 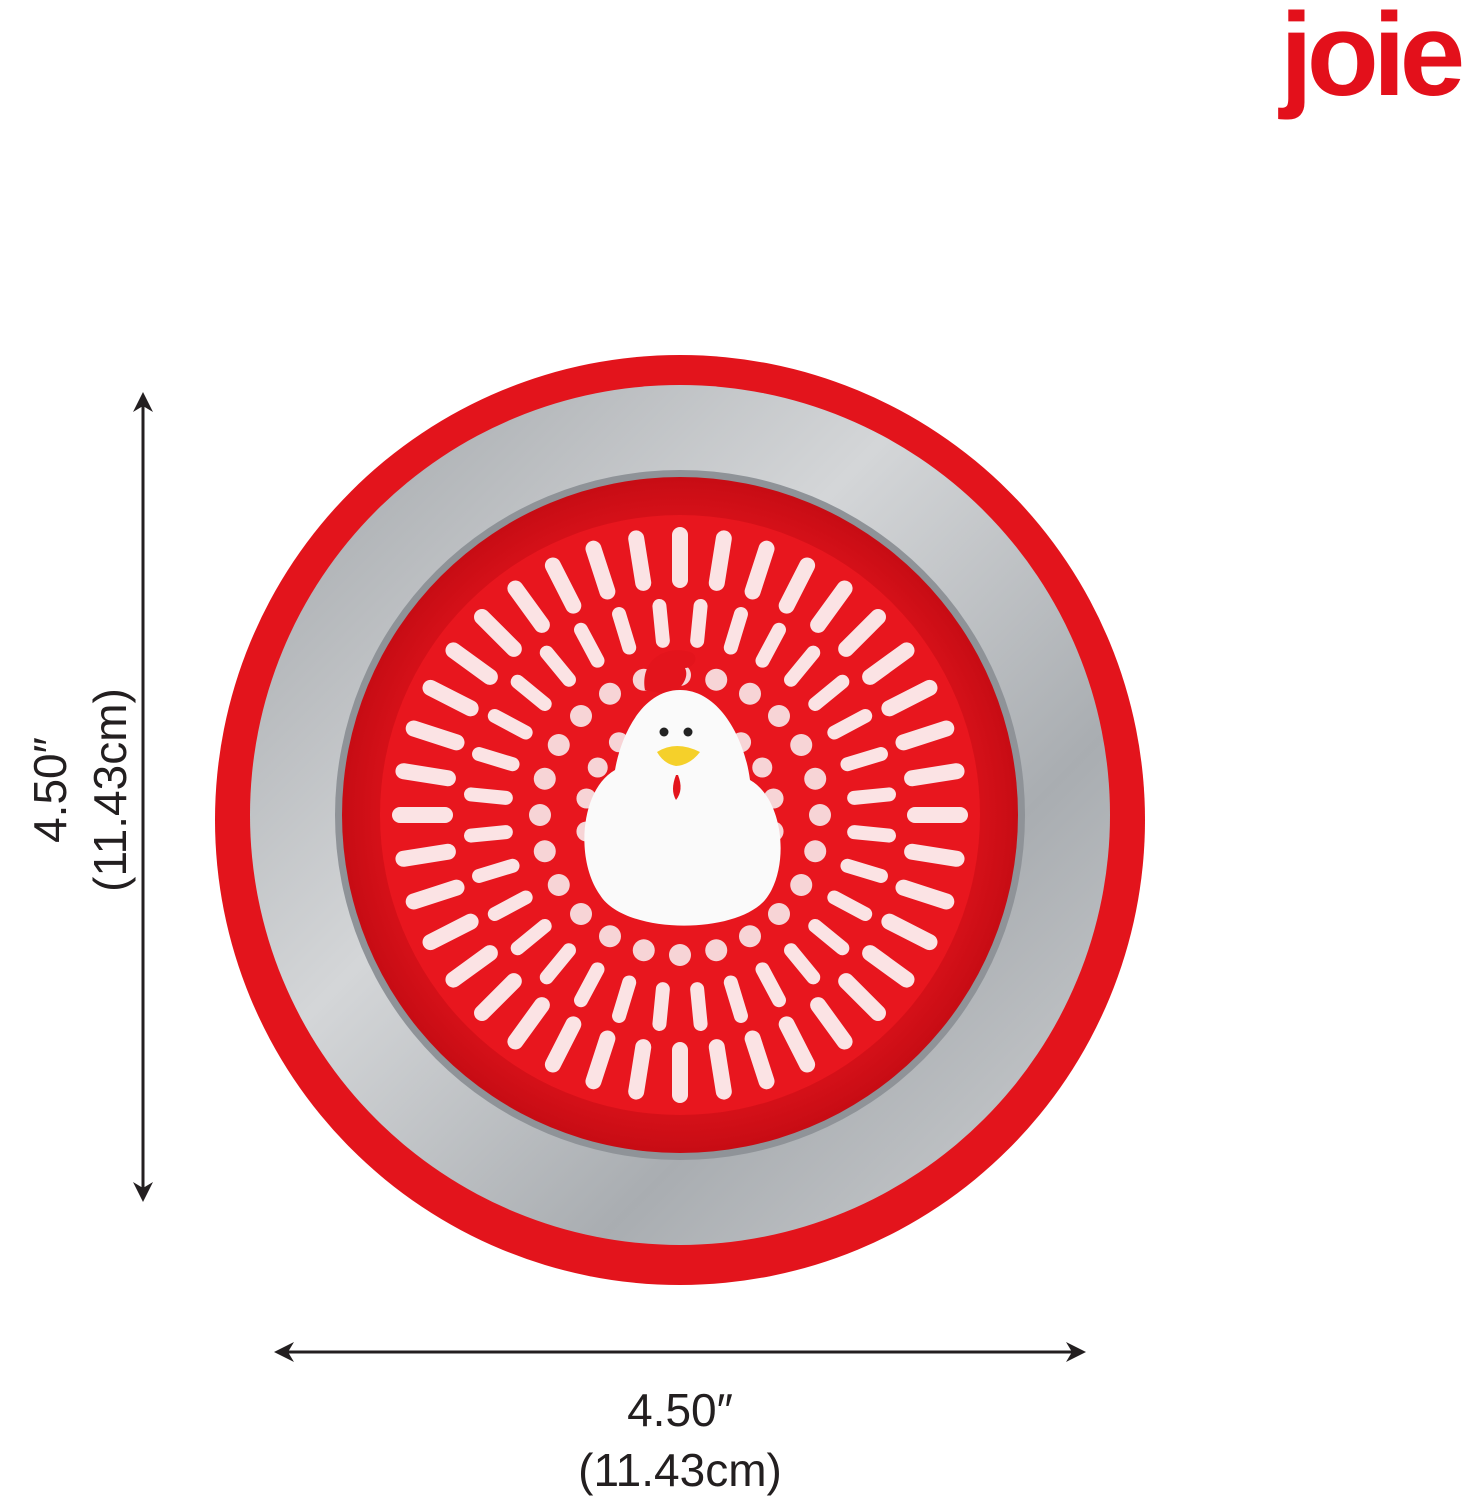 I want to click on width-arrow, so click(x=680, y=1352).